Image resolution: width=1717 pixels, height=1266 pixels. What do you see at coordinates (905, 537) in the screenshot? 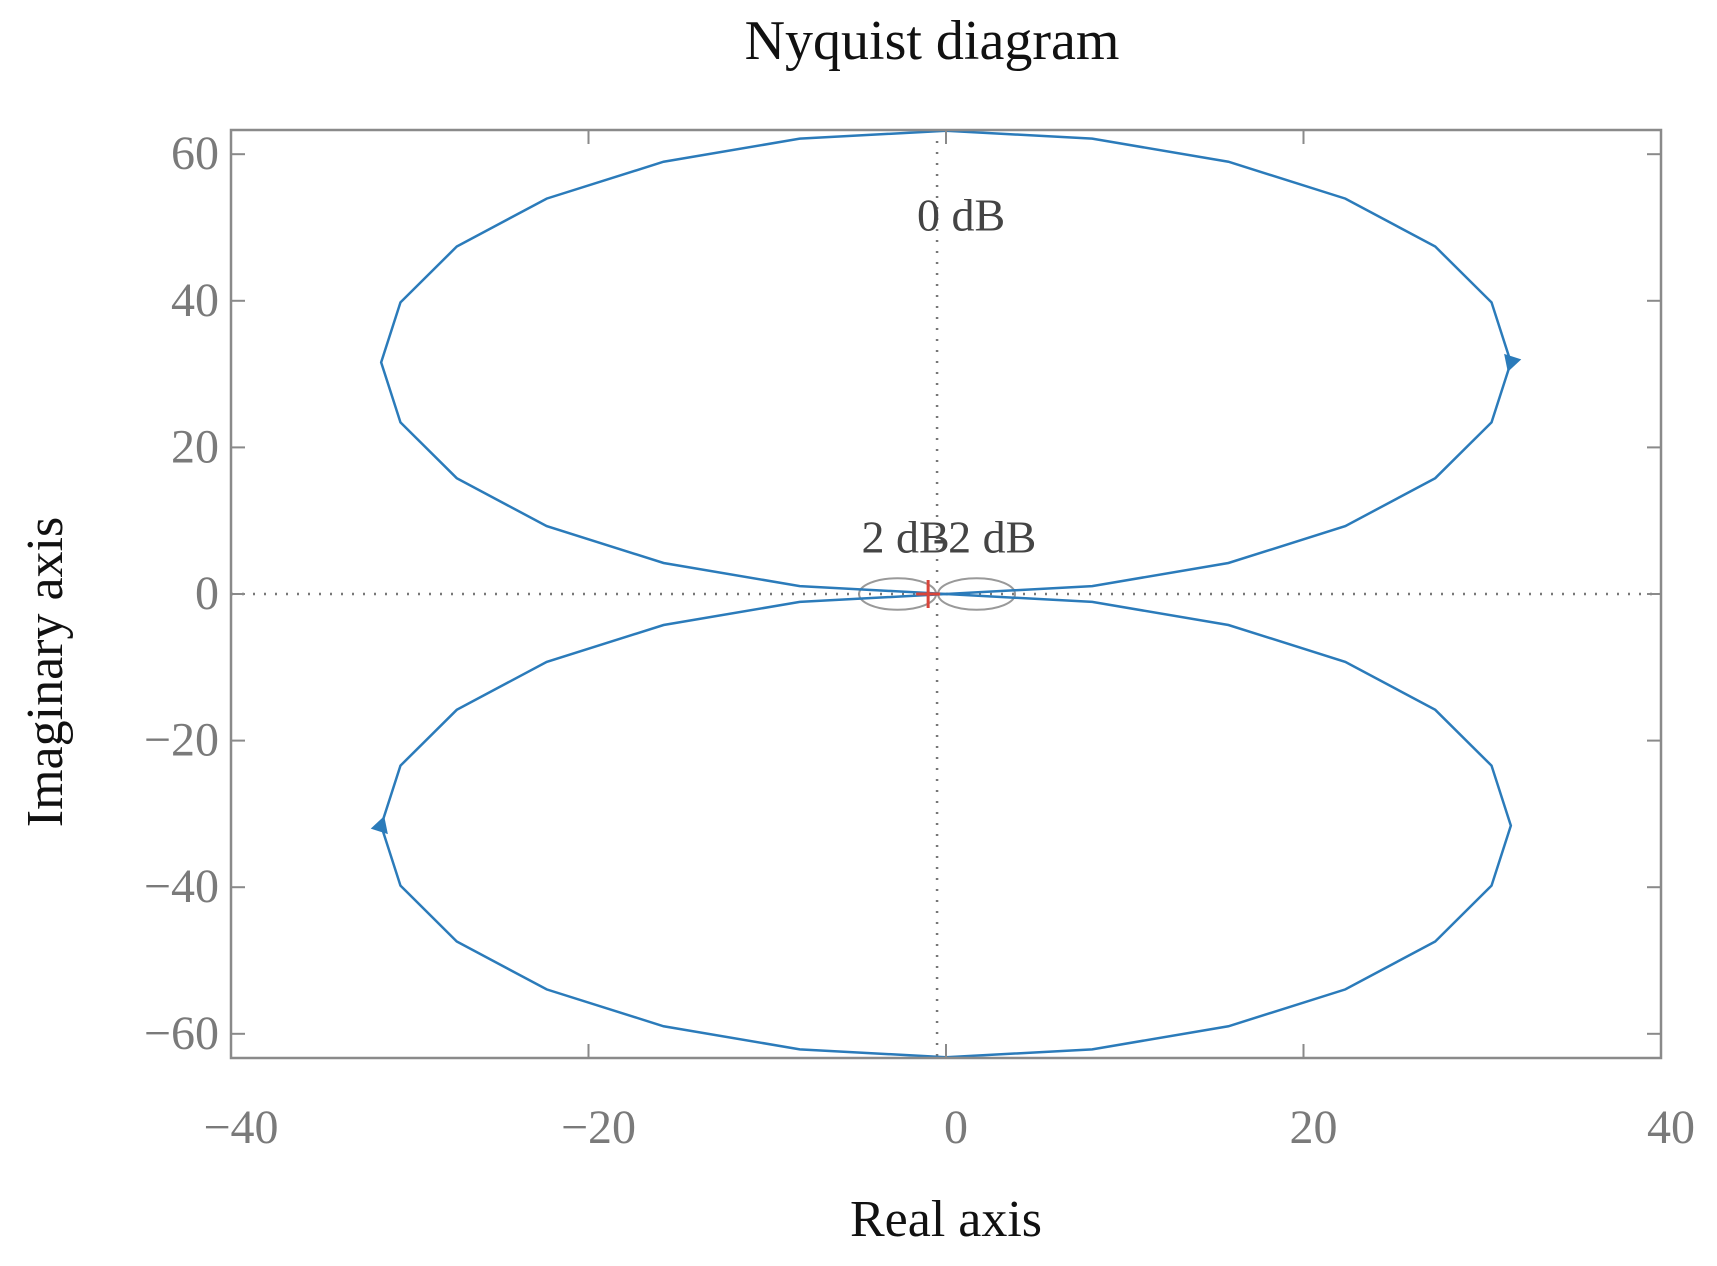
I see `m-circle-label: 2 dB` at bounding box center [905, 537].